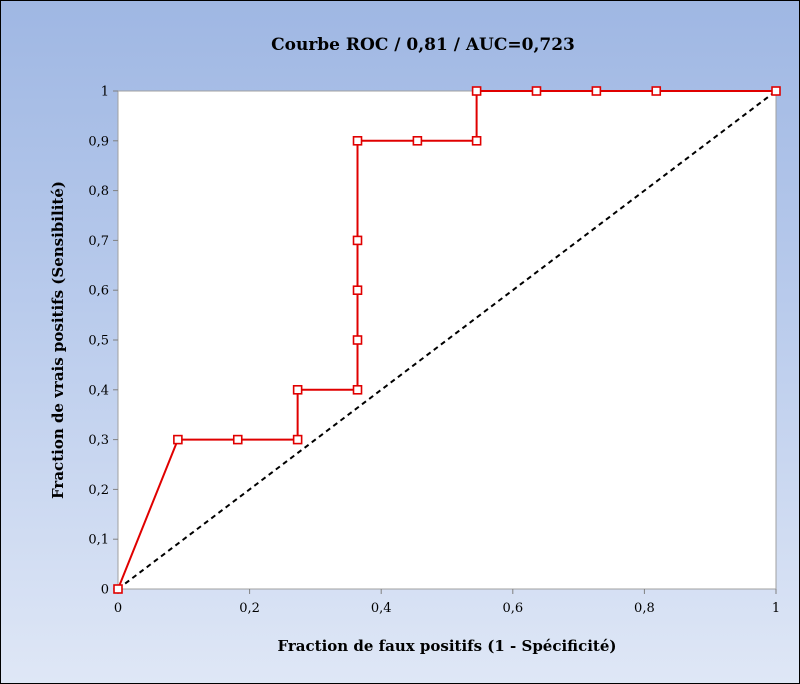  Describe the element at coordinates (98, 540) in the screenshot. I see `y-tick-label: 0,1` at that location.